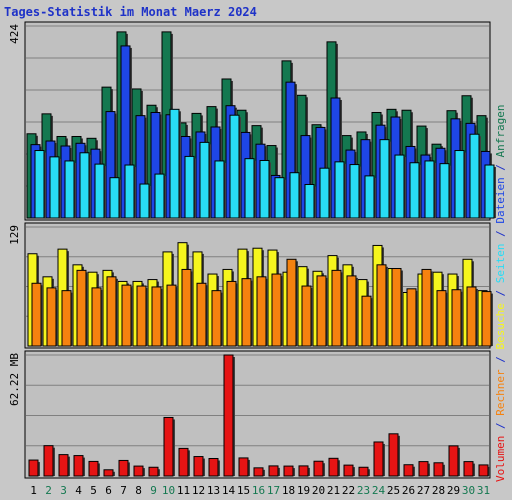 This screenshot has height=500, width=512. Describe the element at coordinates (500, 392) in the screenshot. I see `legend-part: Rechner` at that location.